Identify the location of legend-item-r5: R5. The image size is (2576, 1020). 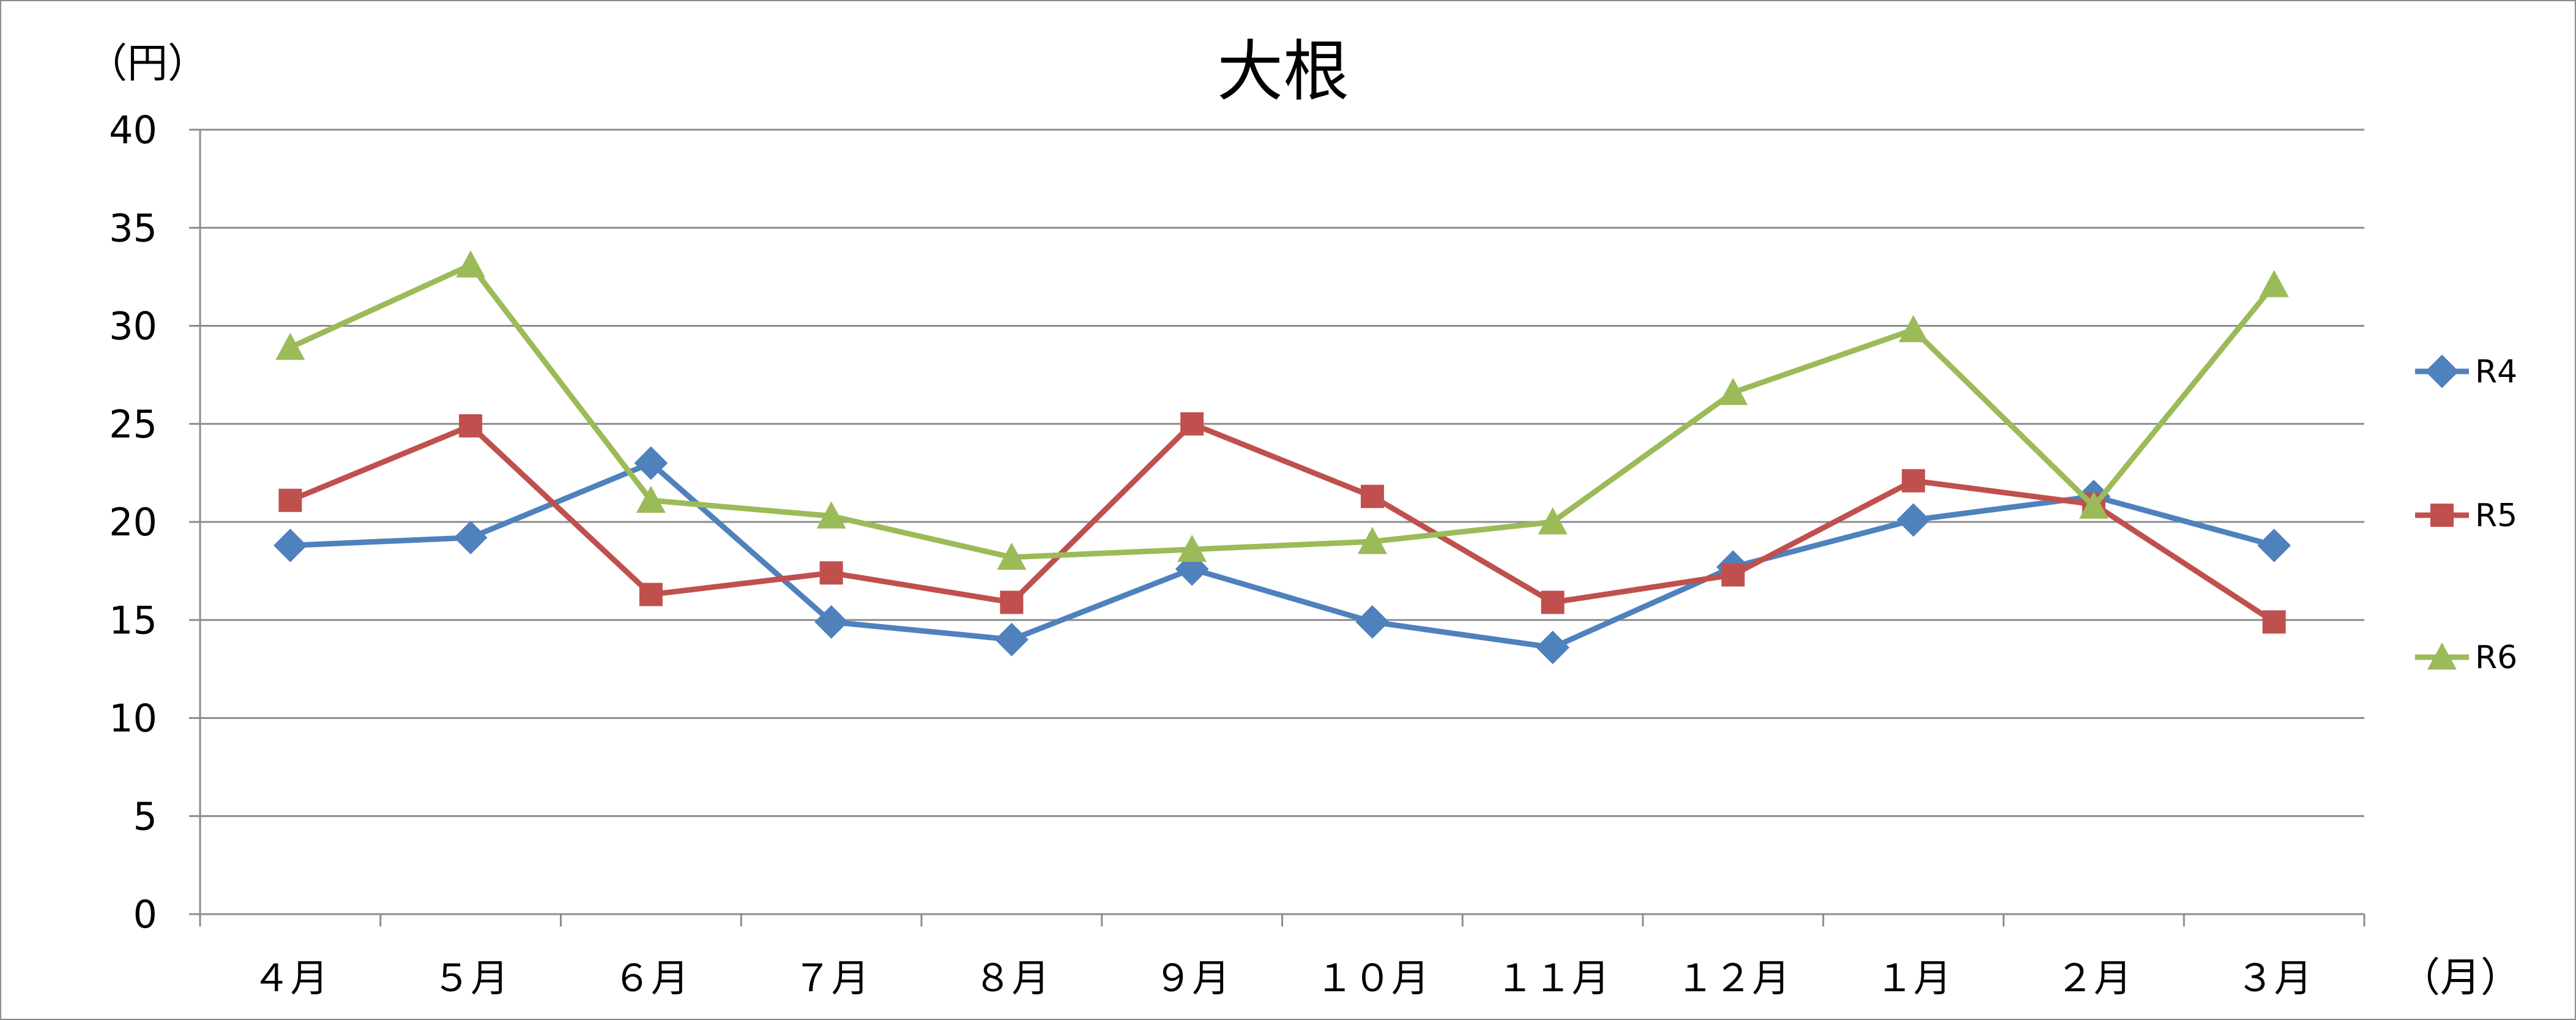
(2466, 515).